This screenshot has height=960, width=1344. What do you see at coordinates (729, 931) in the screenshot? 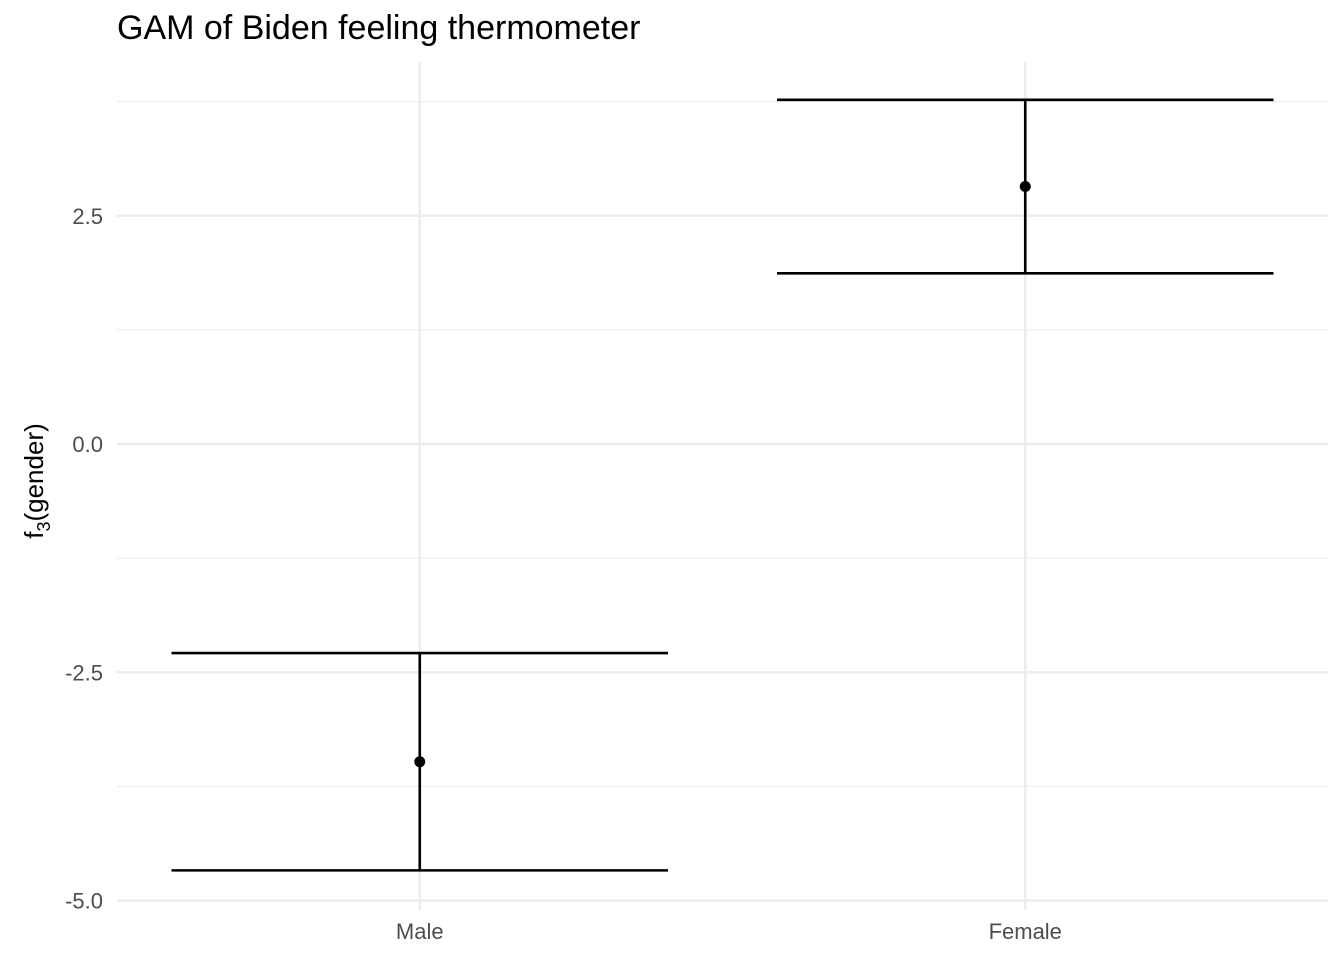
I see `x-axis-ticks: Male Female` at bounding box center [729, 931].